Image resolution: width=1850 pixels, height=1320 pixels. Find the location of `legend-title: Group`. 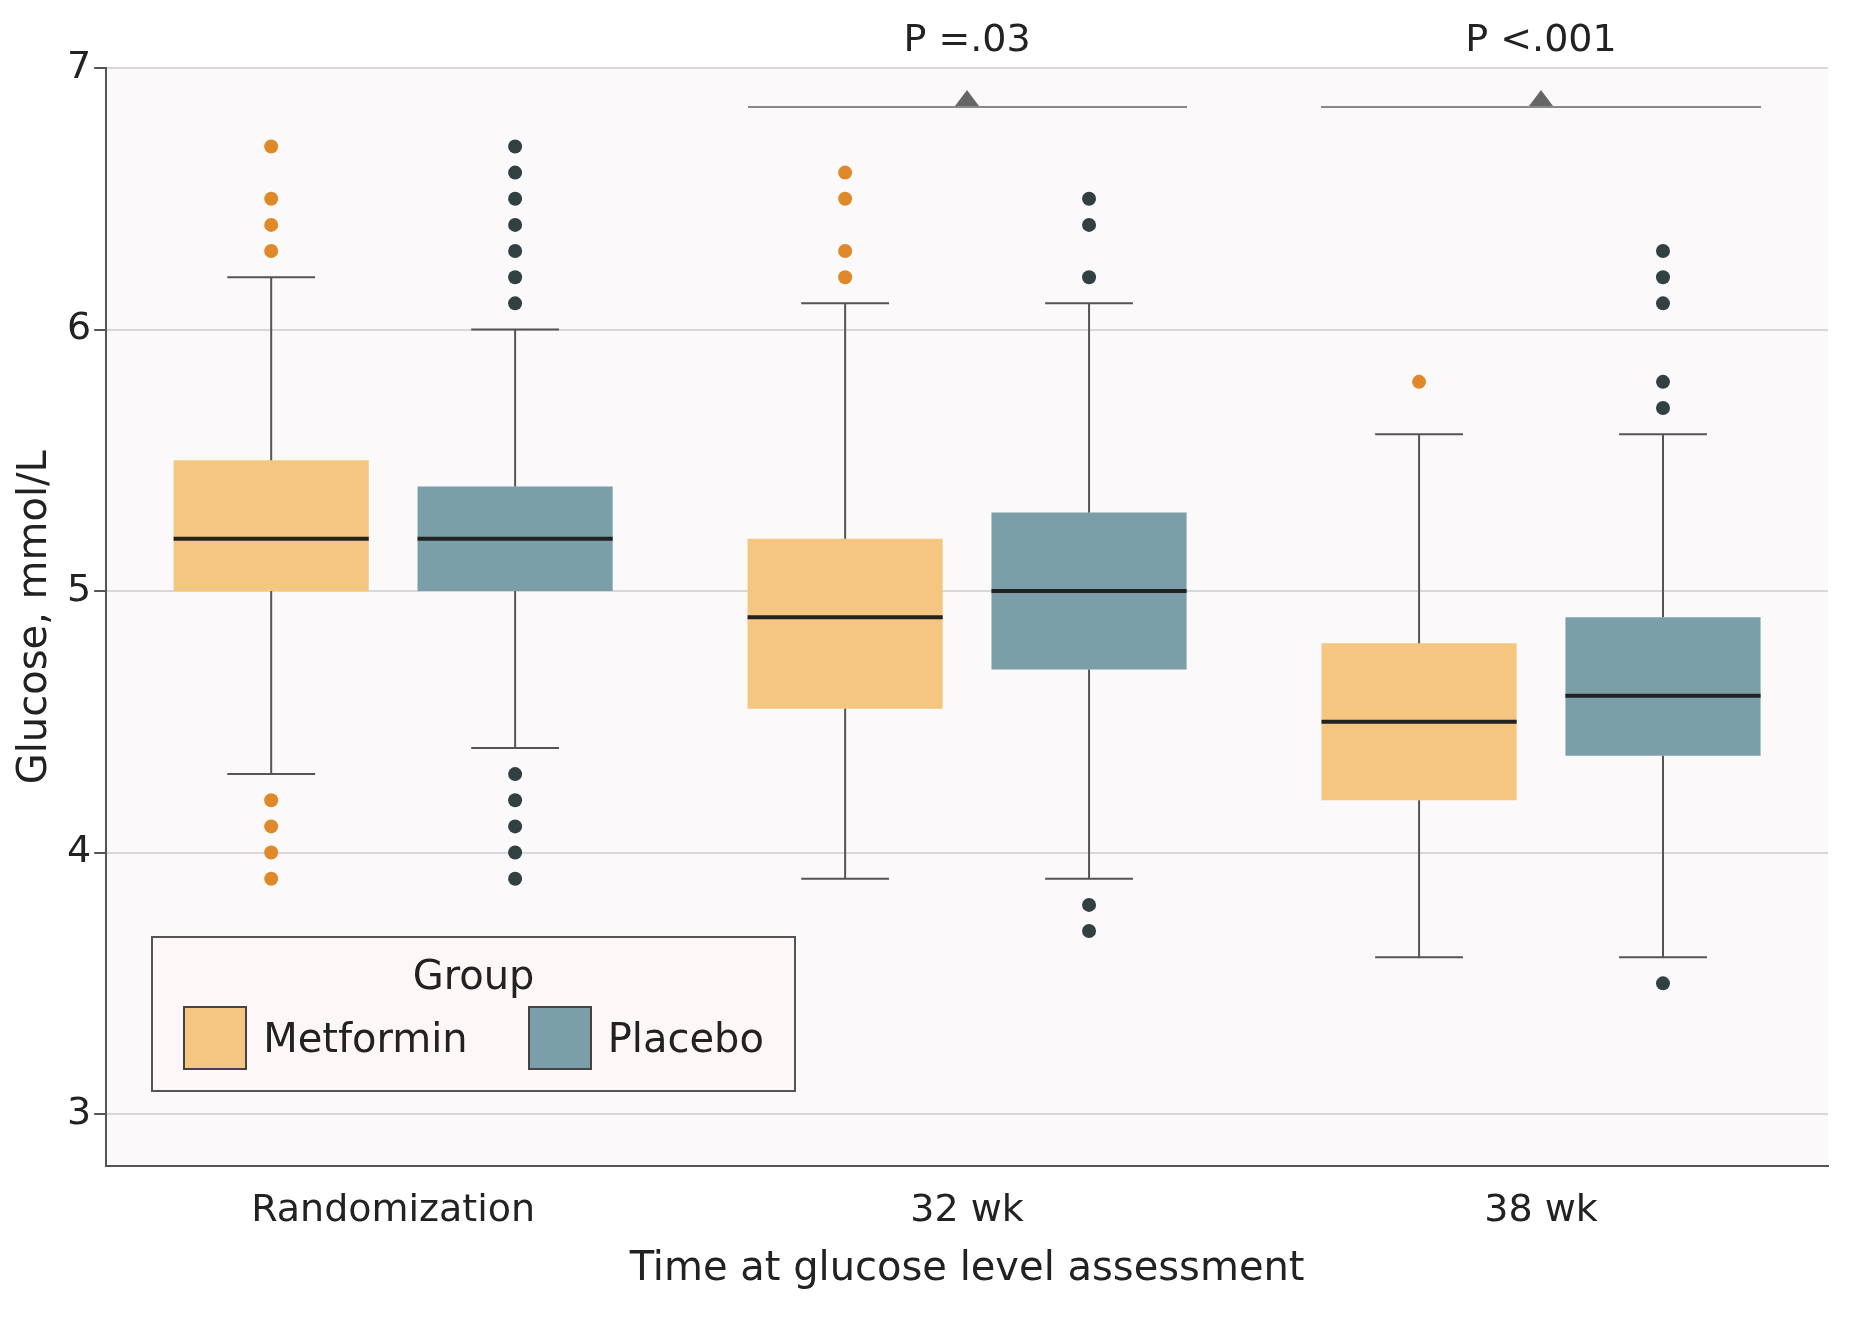

legend-title: Group is located at coordinates (473, 975).